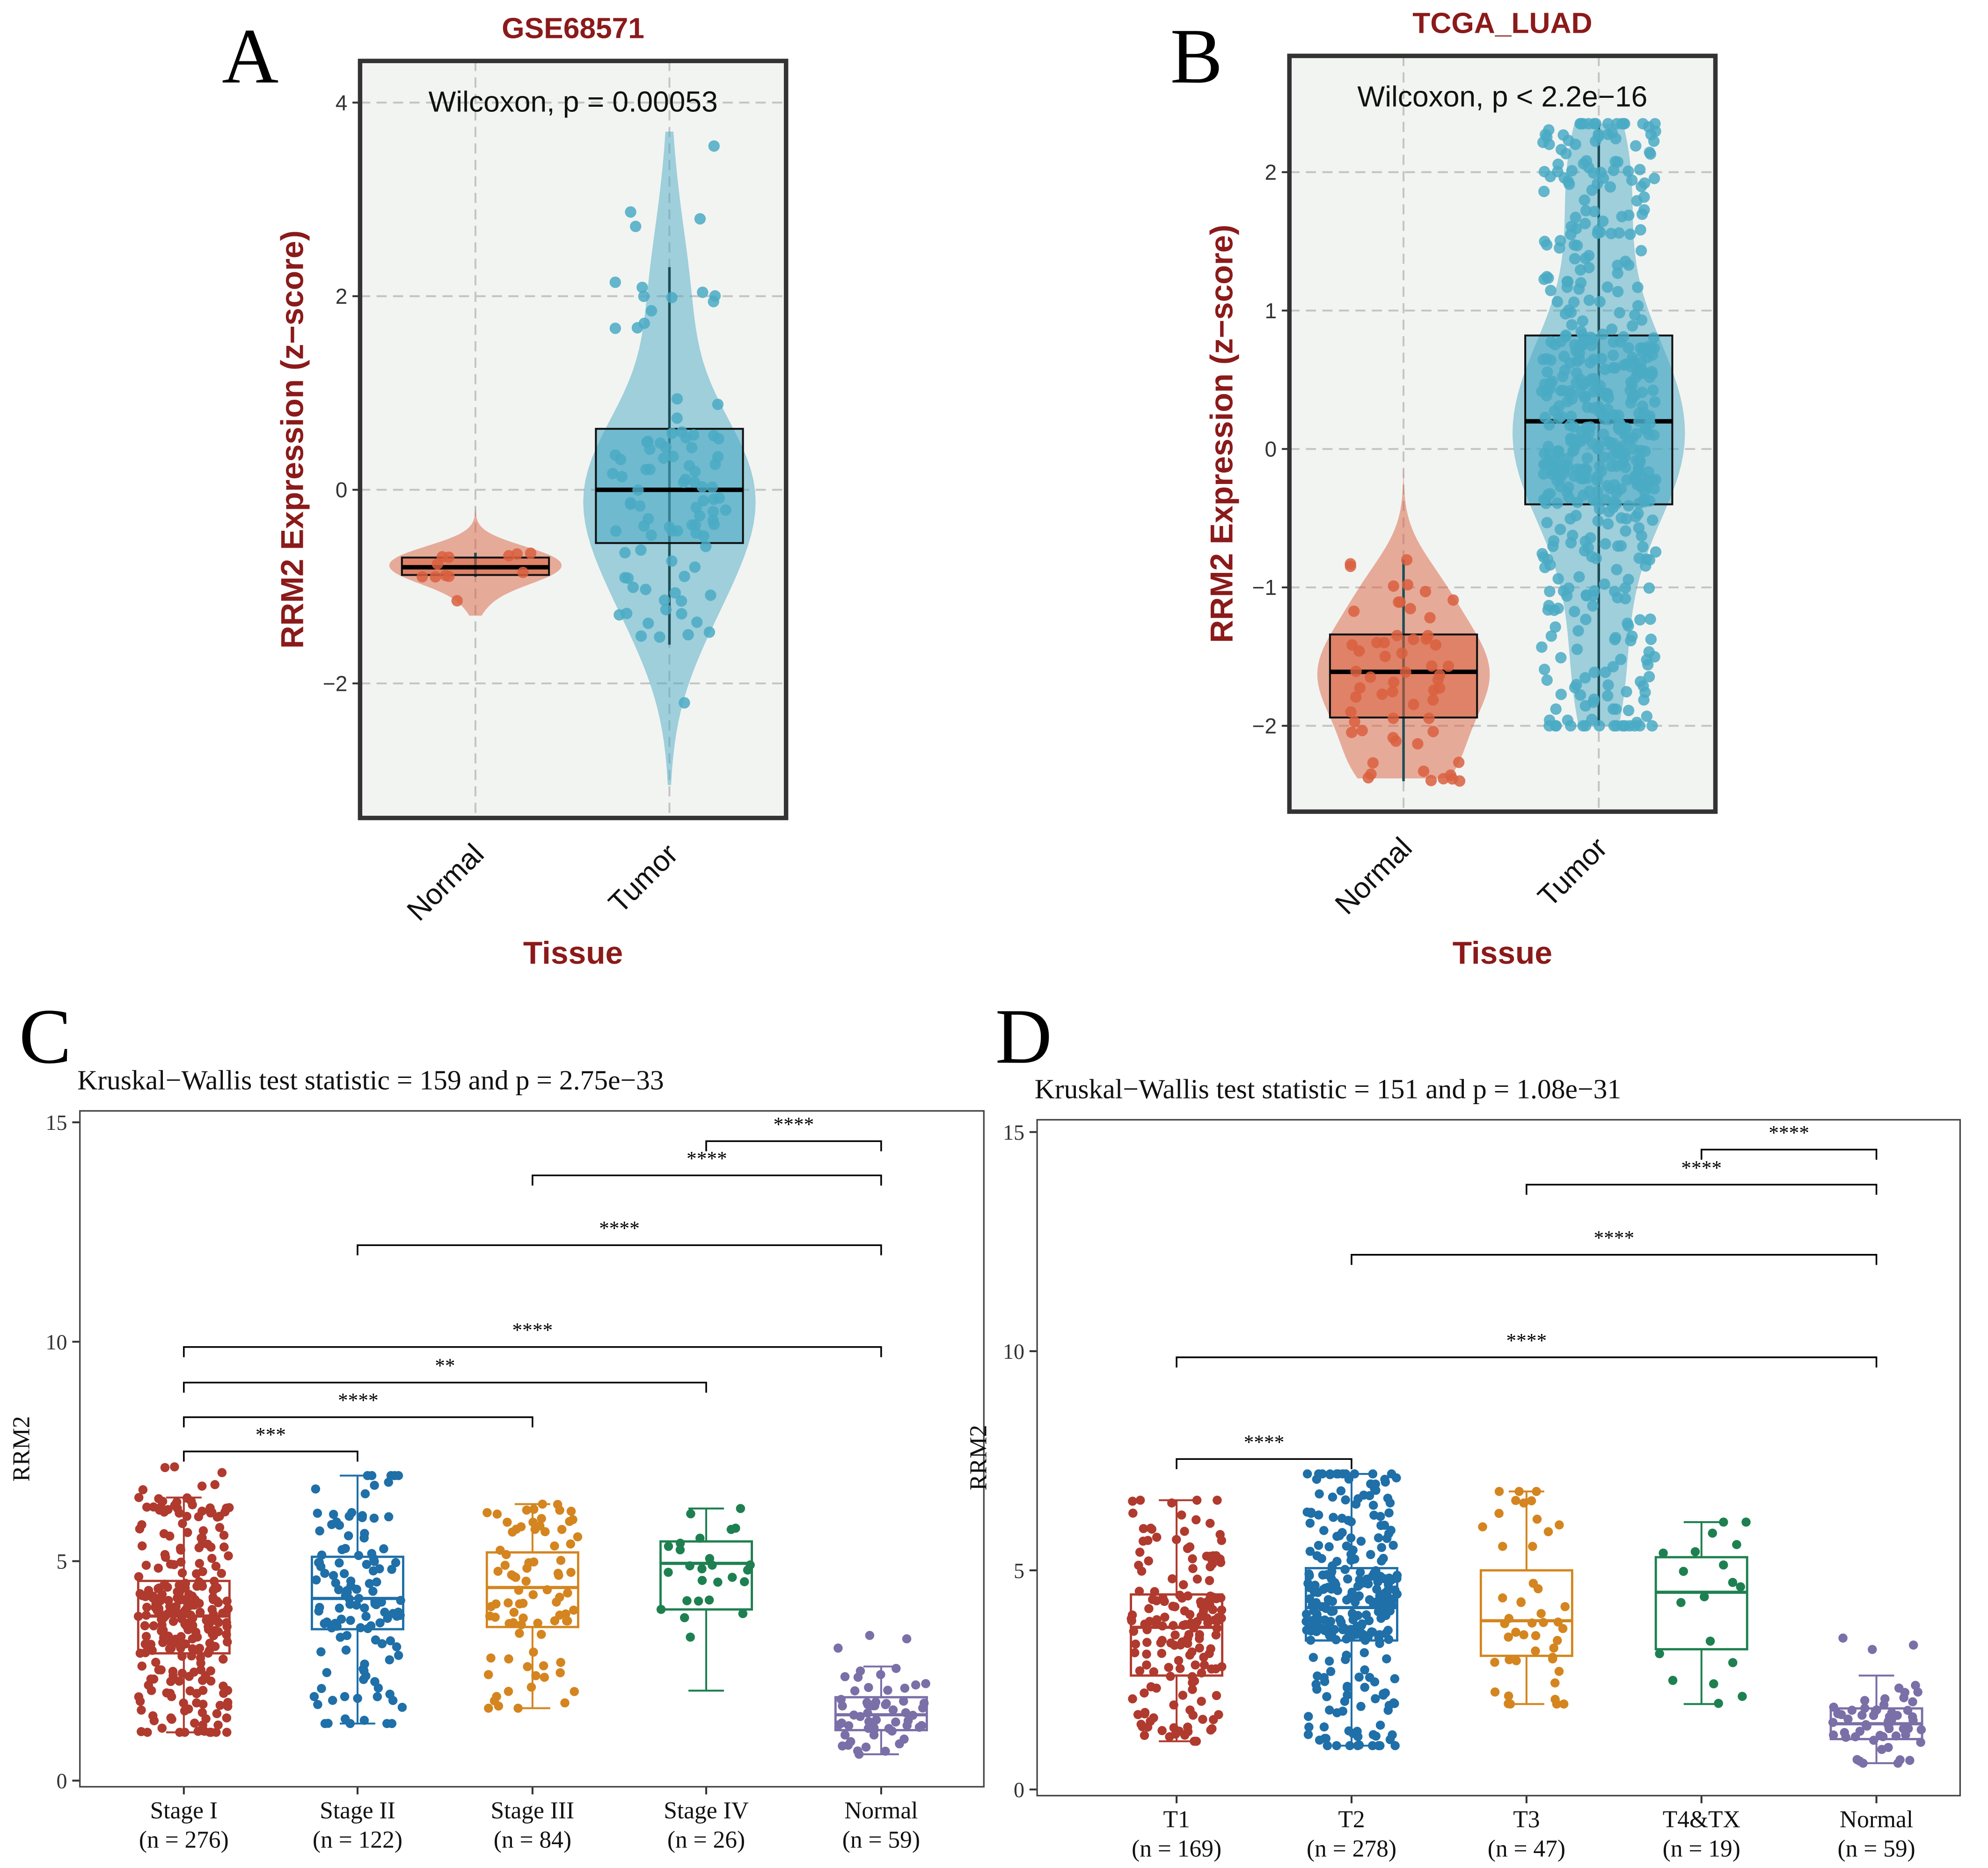  Describe the element at coordinates (342, 490) in the screenshot. I see `y-tick-label: 0` at that location.